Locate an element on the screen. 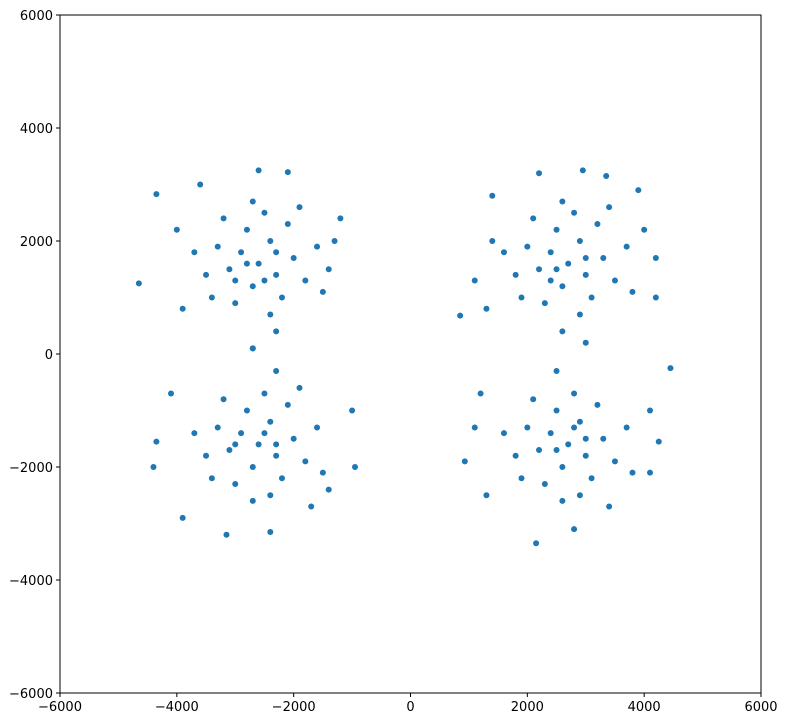 The height and width of the screenshot is (723, 787). y-tick-label: −4000 is located at coordinates (31, 581).